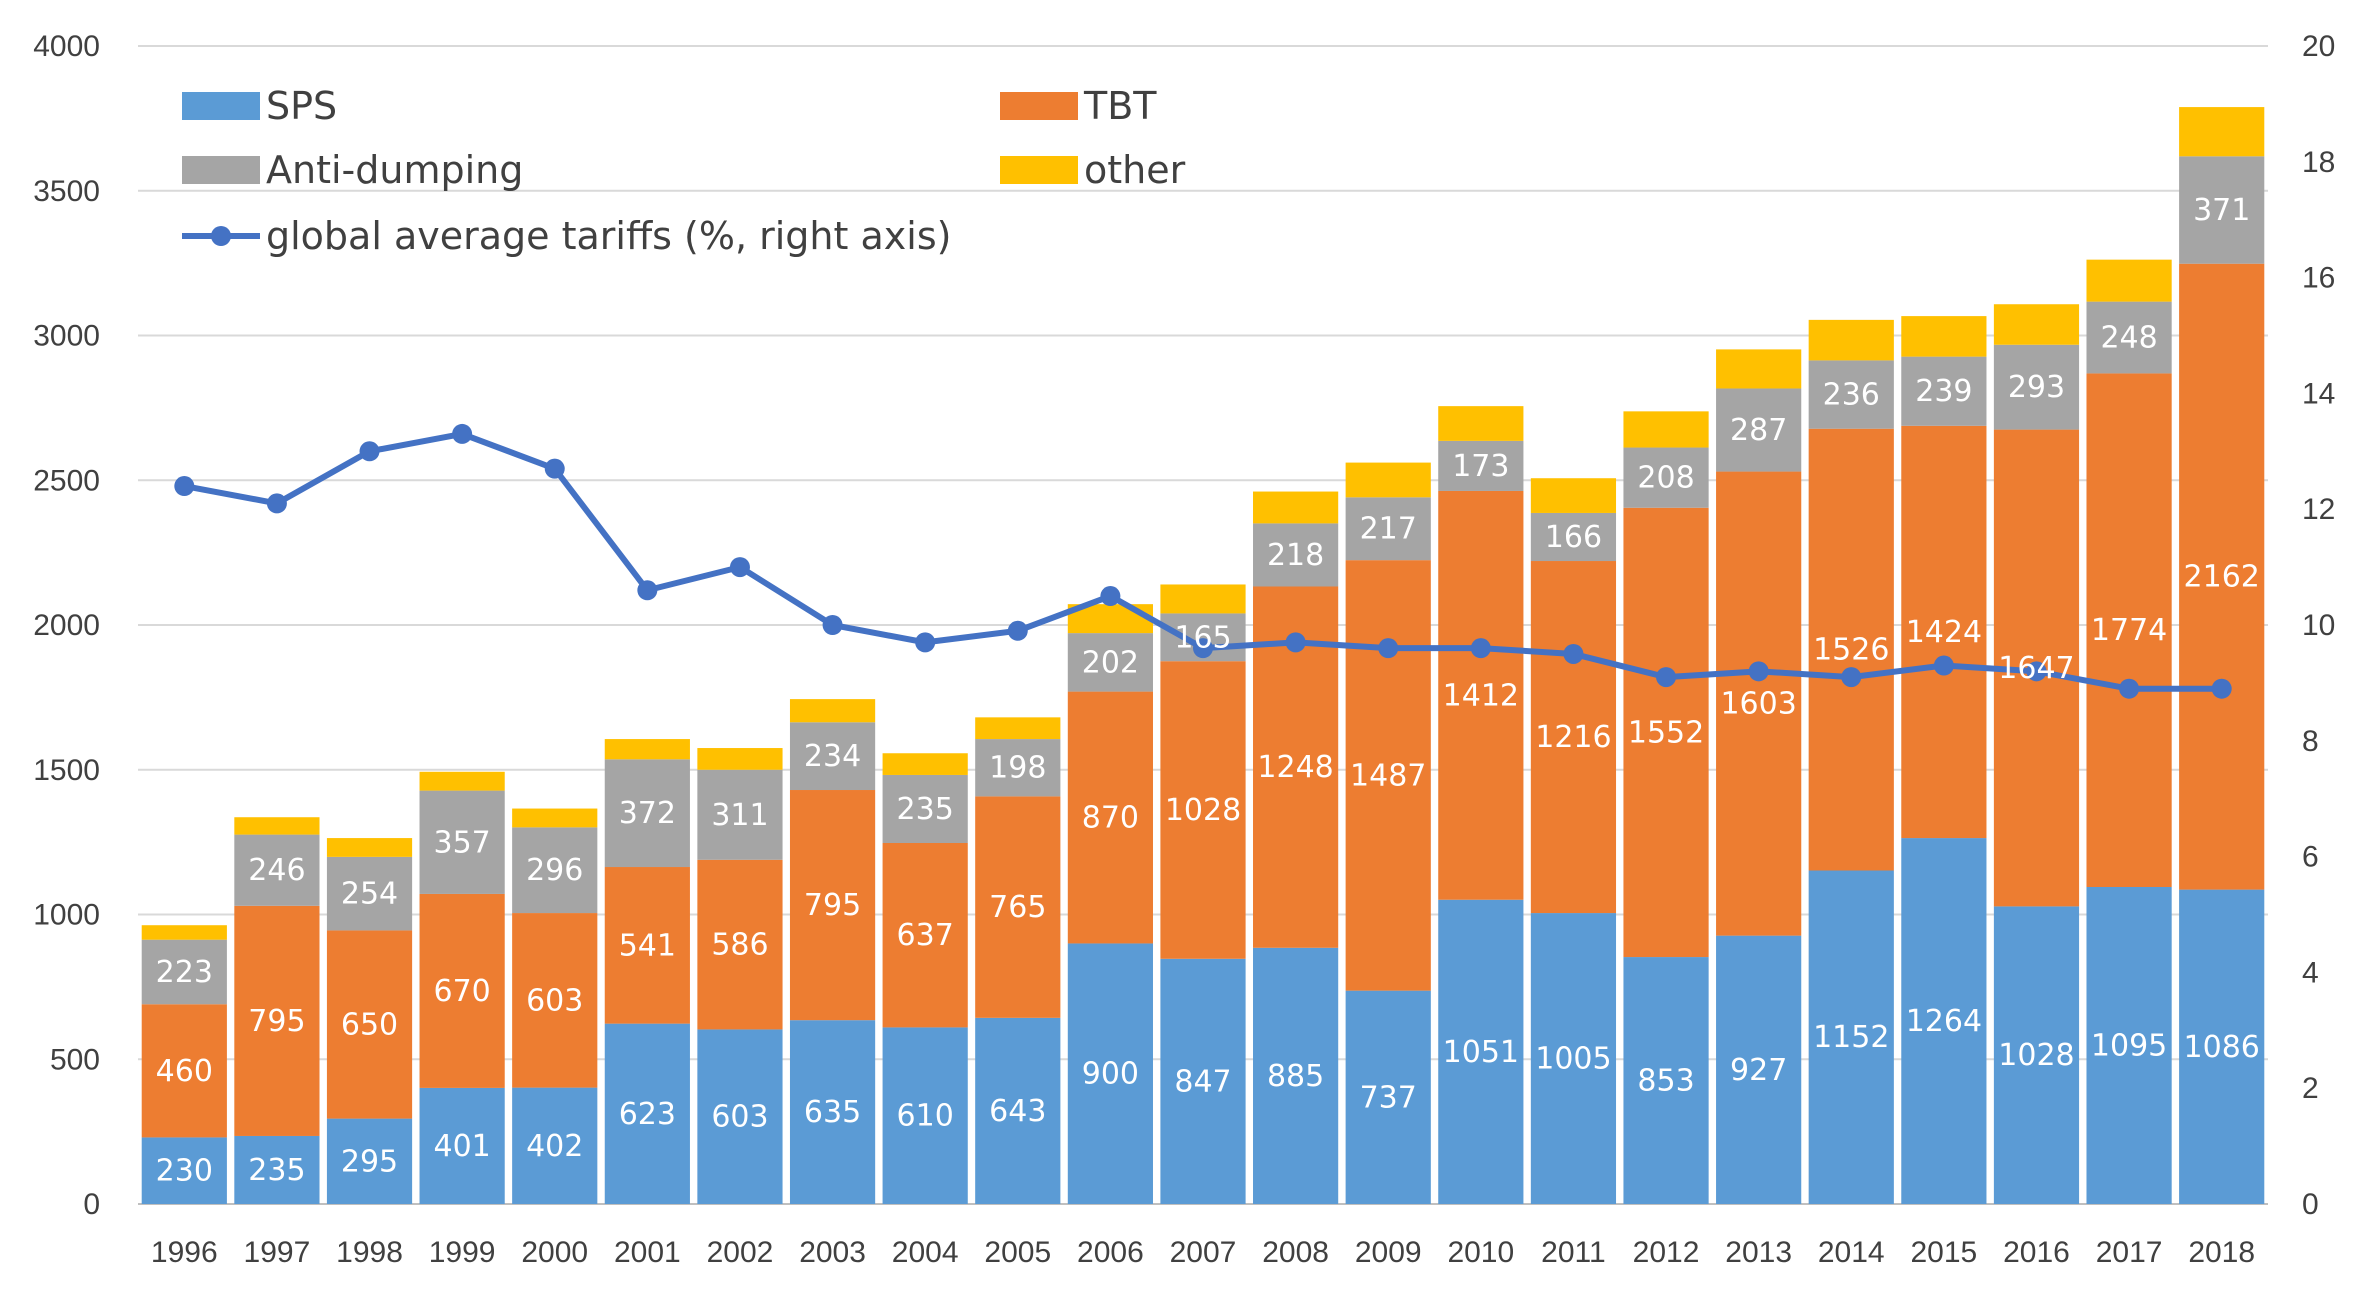  I want to click on x-tick-label: 1998, so click(369, 1252).